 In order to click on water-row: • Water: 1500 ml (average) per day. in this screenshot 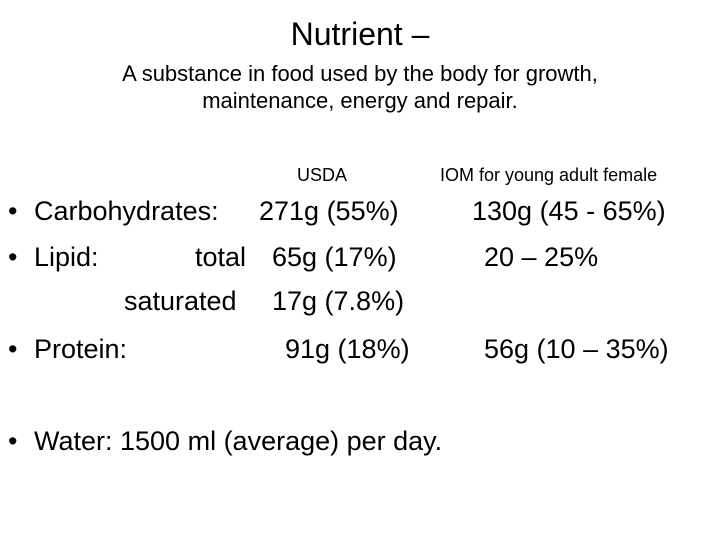, I will do `click(360, 441)`.